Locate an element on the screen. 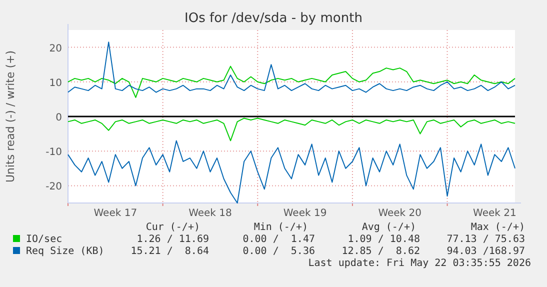 This screenshot has width=547, height=287. text: 12.85 / 8.62 is located at coordinates (381, 251).